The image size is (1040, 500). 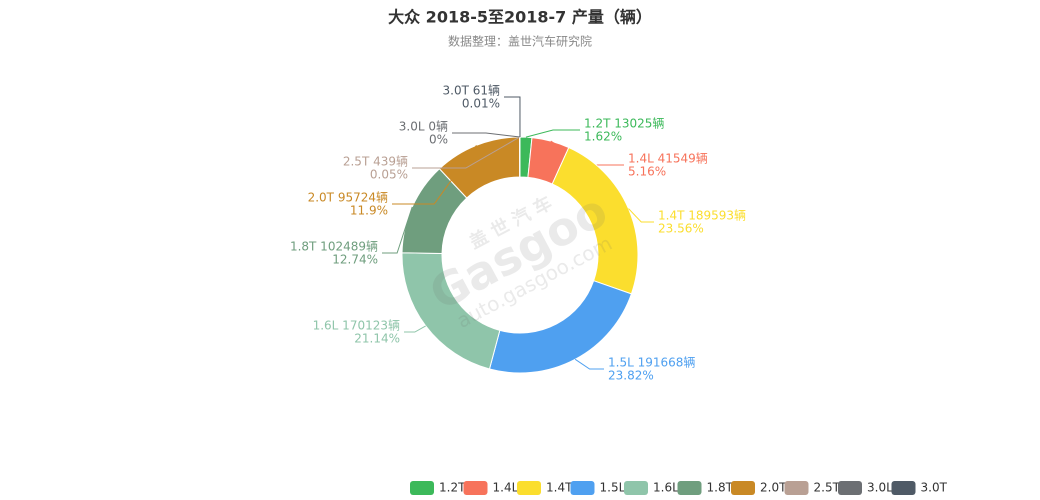 What do you see at coordinates (651, 363) in the screenshot?
I see `data-label: 1.5L 191668辆` at bounding box center [651, 363].